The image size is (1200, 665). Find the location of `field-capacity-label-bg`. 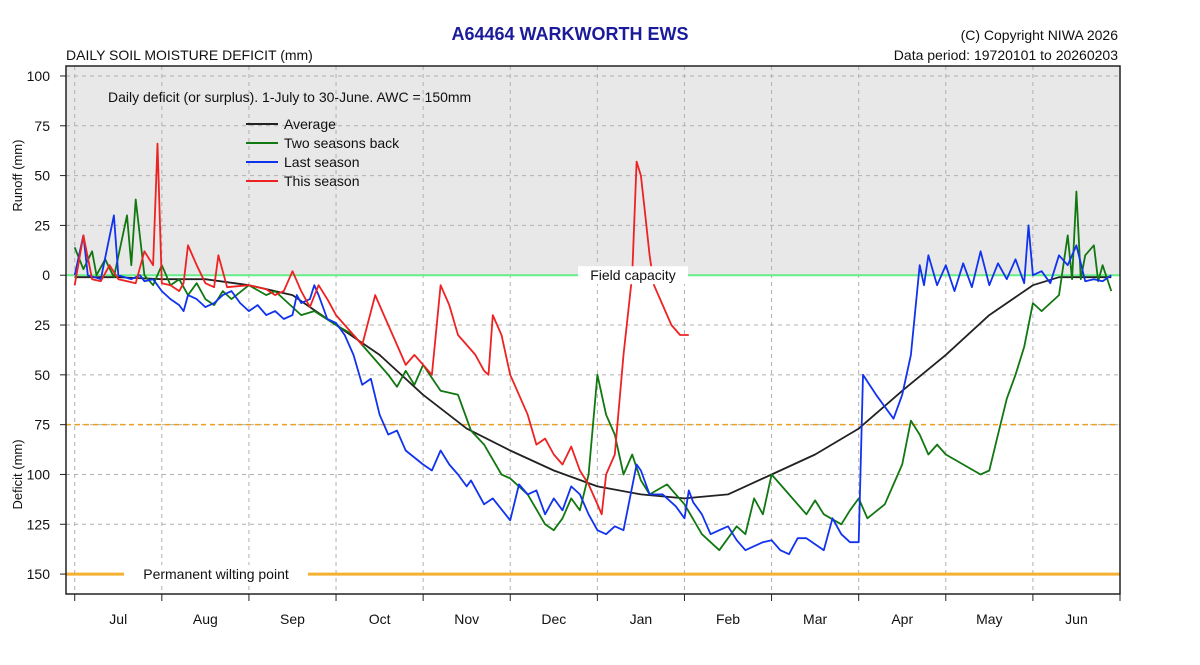

field-capacity-label-bg is located at coordinates (633, 275).